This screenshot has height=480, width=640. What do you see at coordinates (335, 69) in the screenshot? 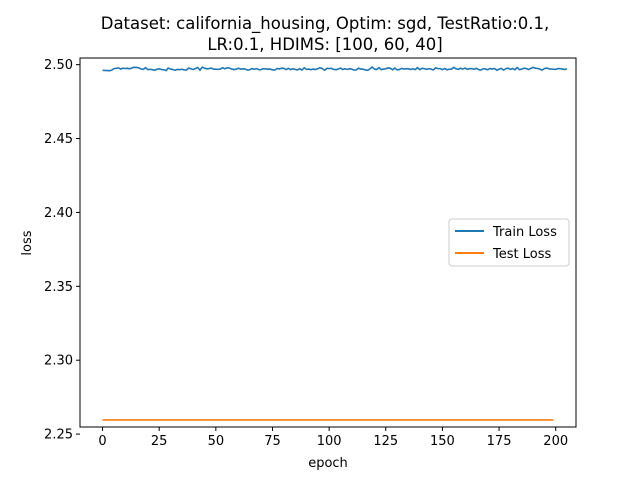
I see `series-line-train-loss` at bounding box center [335, 69].